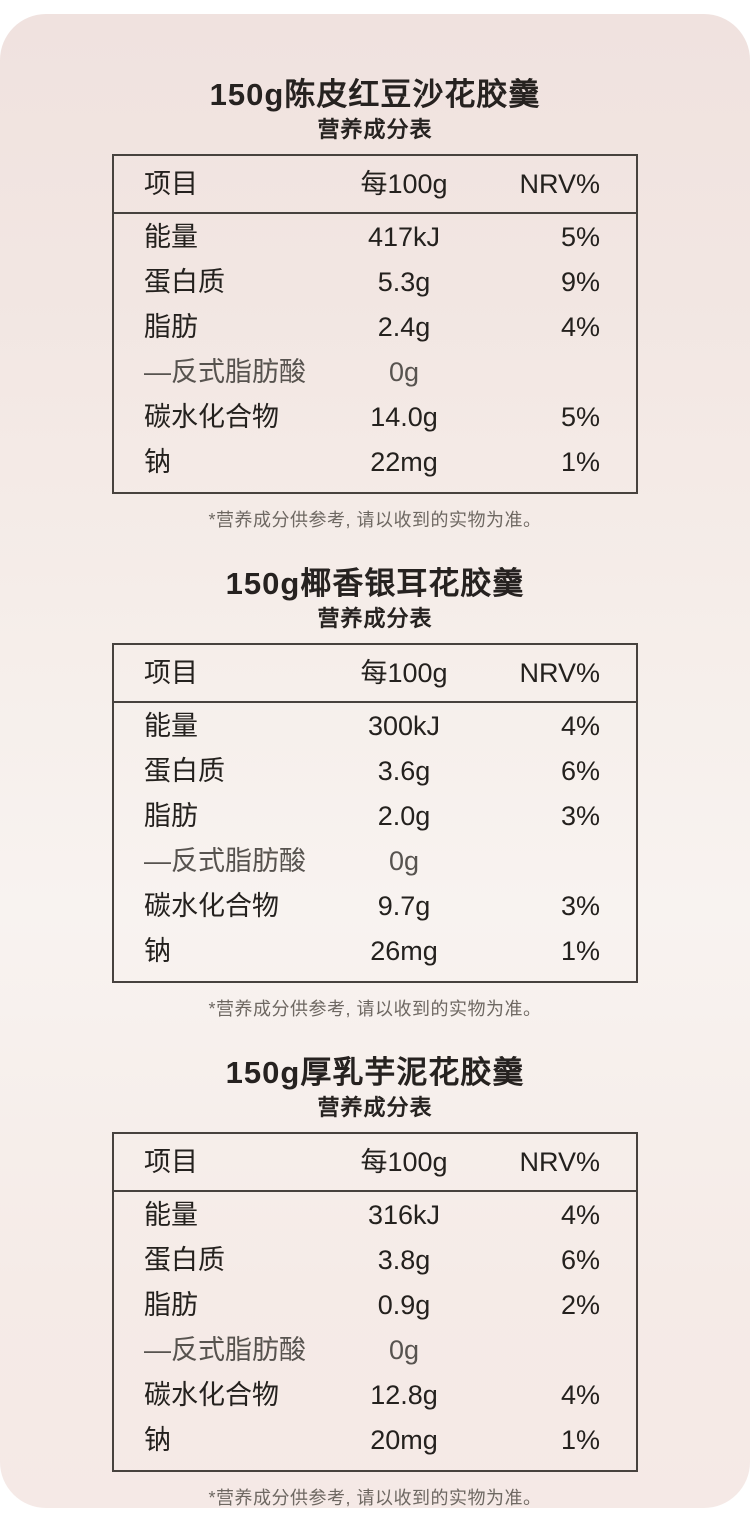 This screenshot has width=750, height=1528. Describe the element at coordinates (404, 1214) in the screenshot. I see `nutrient-value: 316kJ` at that location.